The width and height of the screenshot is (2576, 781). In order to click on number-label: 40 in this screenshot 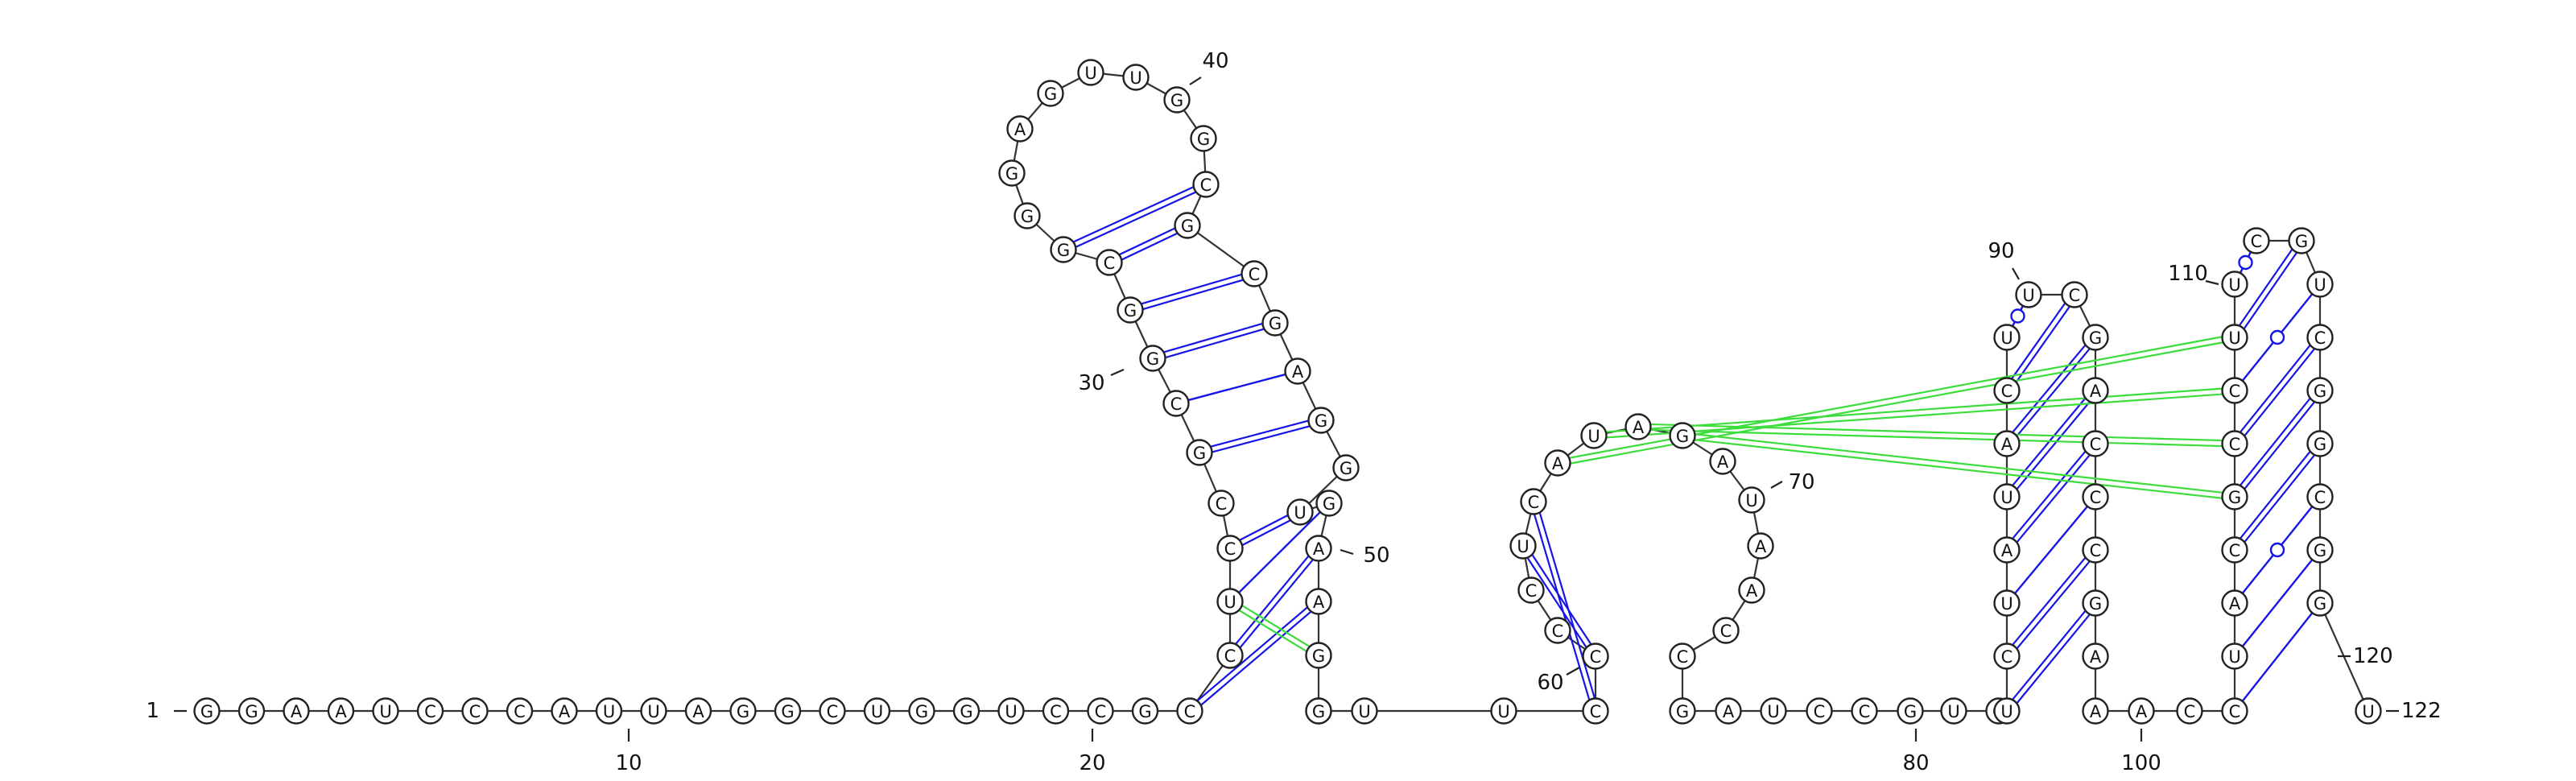, I will do `click(1215, 61)`.